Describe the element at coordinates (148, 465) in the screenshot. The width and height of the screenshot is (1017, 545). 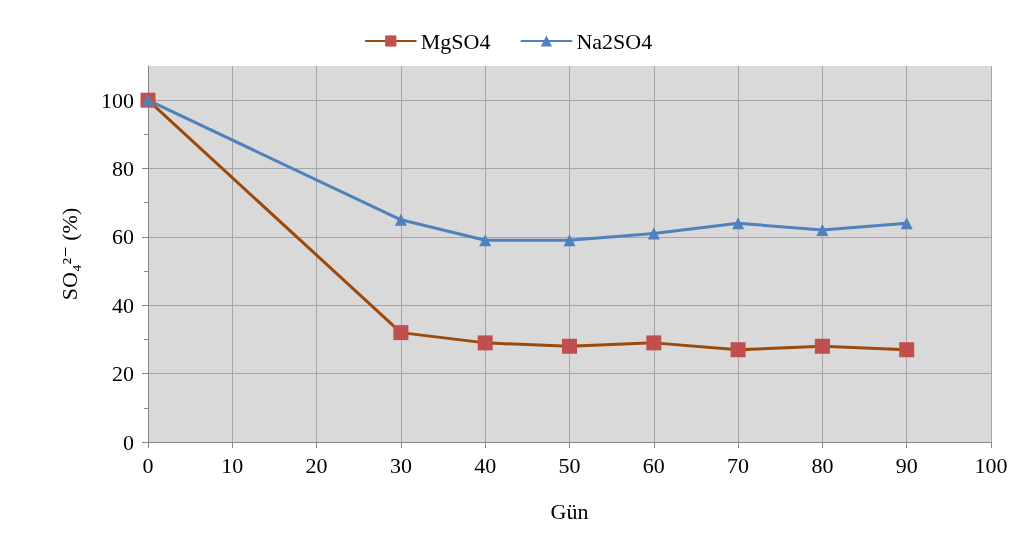
I see `x-tick-label: 0` at that location.